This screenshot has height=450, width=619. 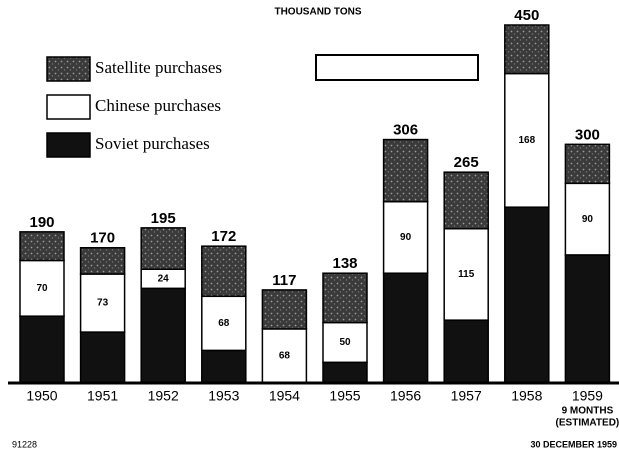 I want to click on total-label: 138, so click(x=344, y=263).